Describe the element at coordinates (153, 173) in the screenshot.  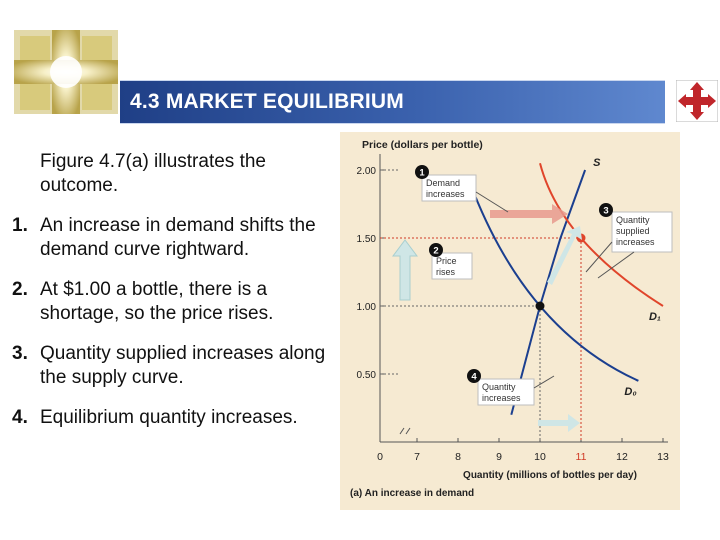
I see `intro-text: Figure 4.7(a) illustrates the outcome.` at that location.